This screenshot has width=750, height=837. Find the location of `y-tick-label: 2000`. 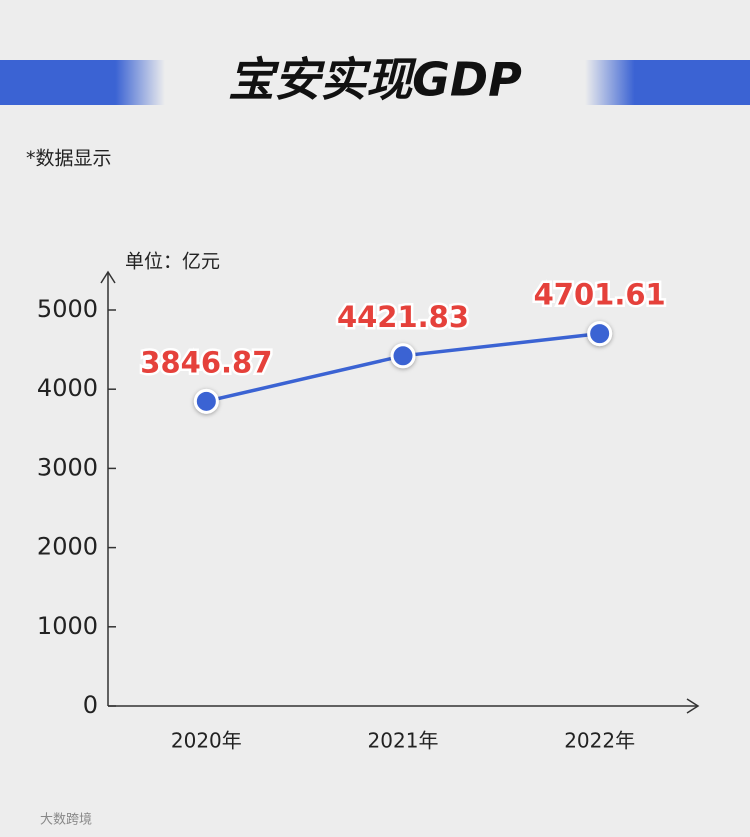

y-tick-label: 2000 is located at coordinates (67, 547).